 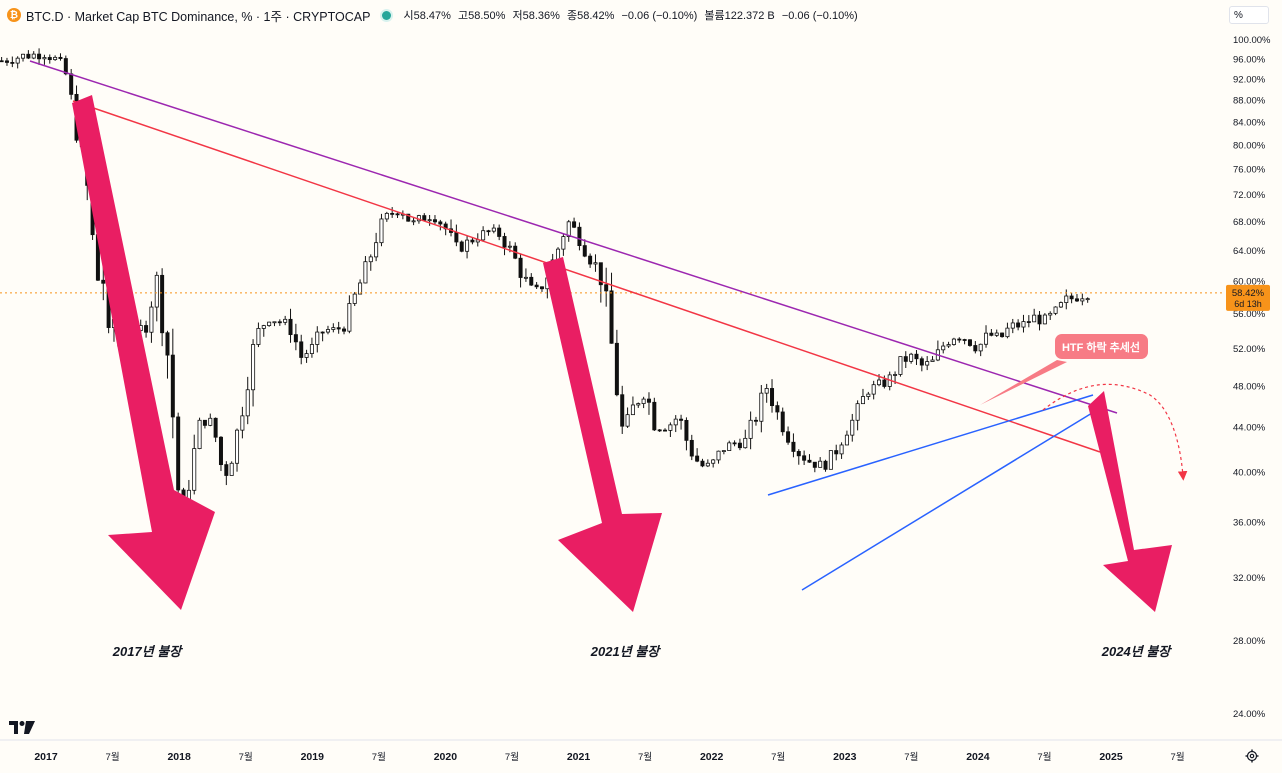 I want to click on x-tick-label: 2021, so click(x=579, y=757).